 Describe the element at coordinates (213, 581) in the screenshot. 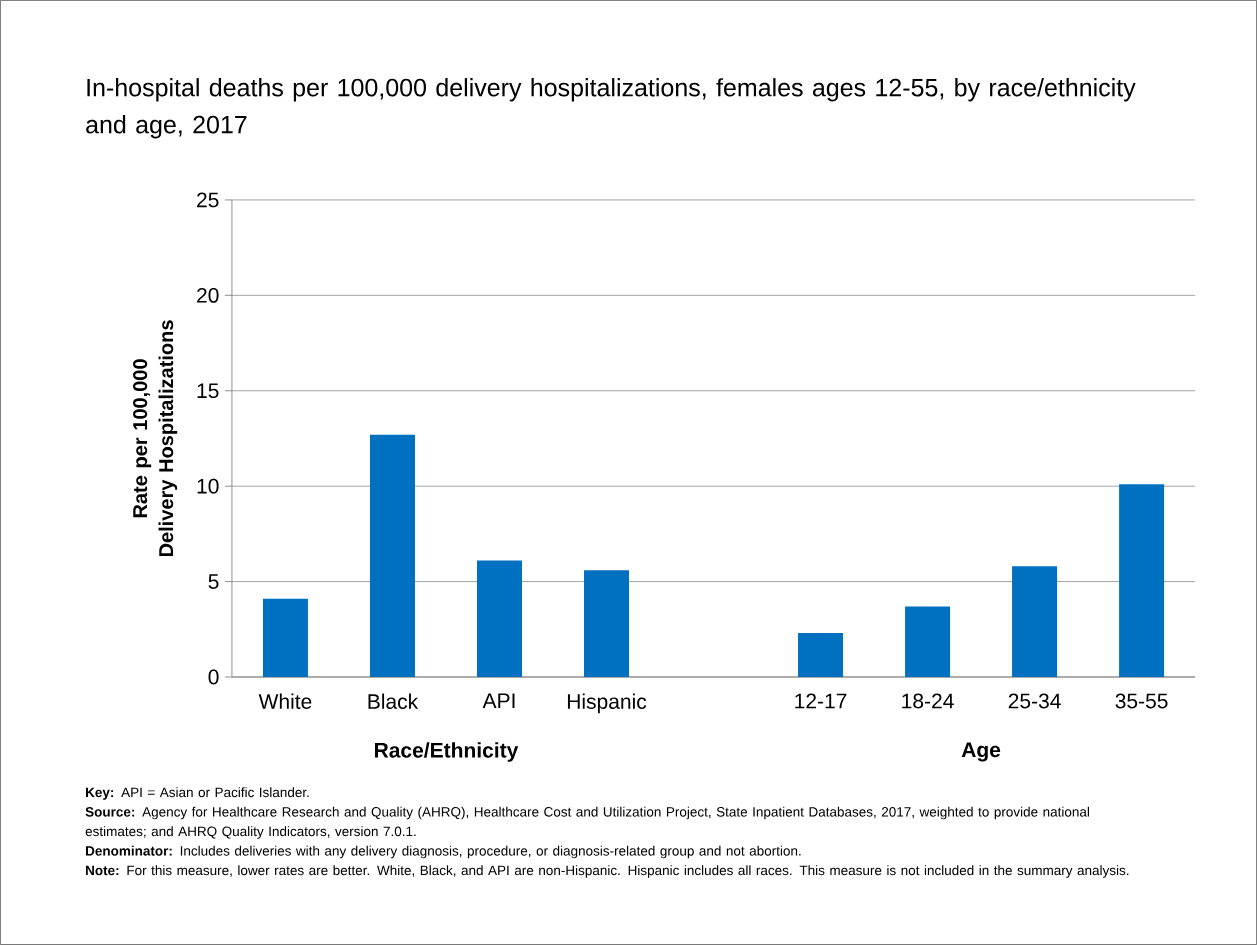

I see `y-tick-label: 5` at that location.